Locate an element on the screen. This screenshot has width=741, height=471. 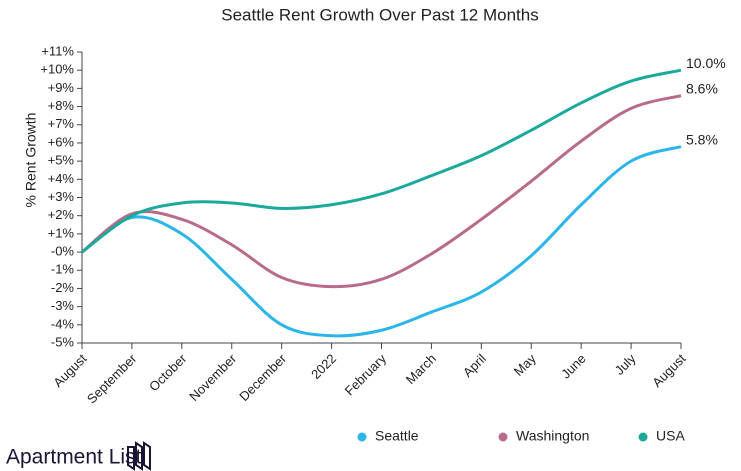
chart-title: Seattle Rent Growth Over Past 12 Months is located at coordinates (379, 14).